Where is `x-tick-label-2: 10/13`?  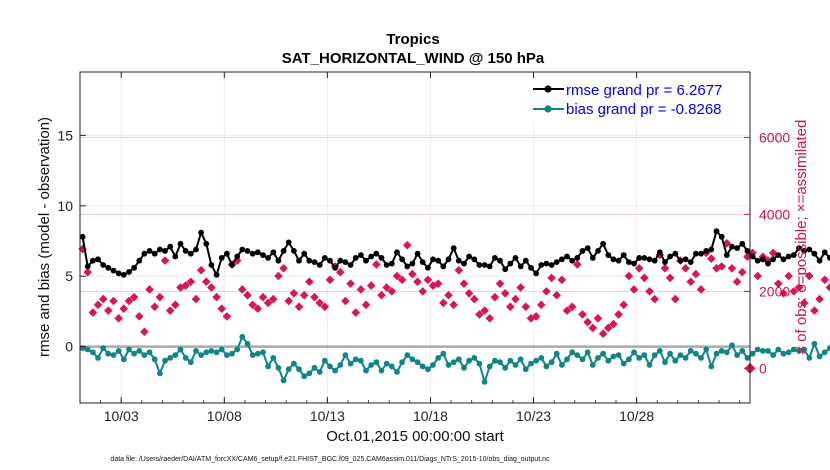
x-tick-label-2: 10/13 is located at coordinates (327, 416).